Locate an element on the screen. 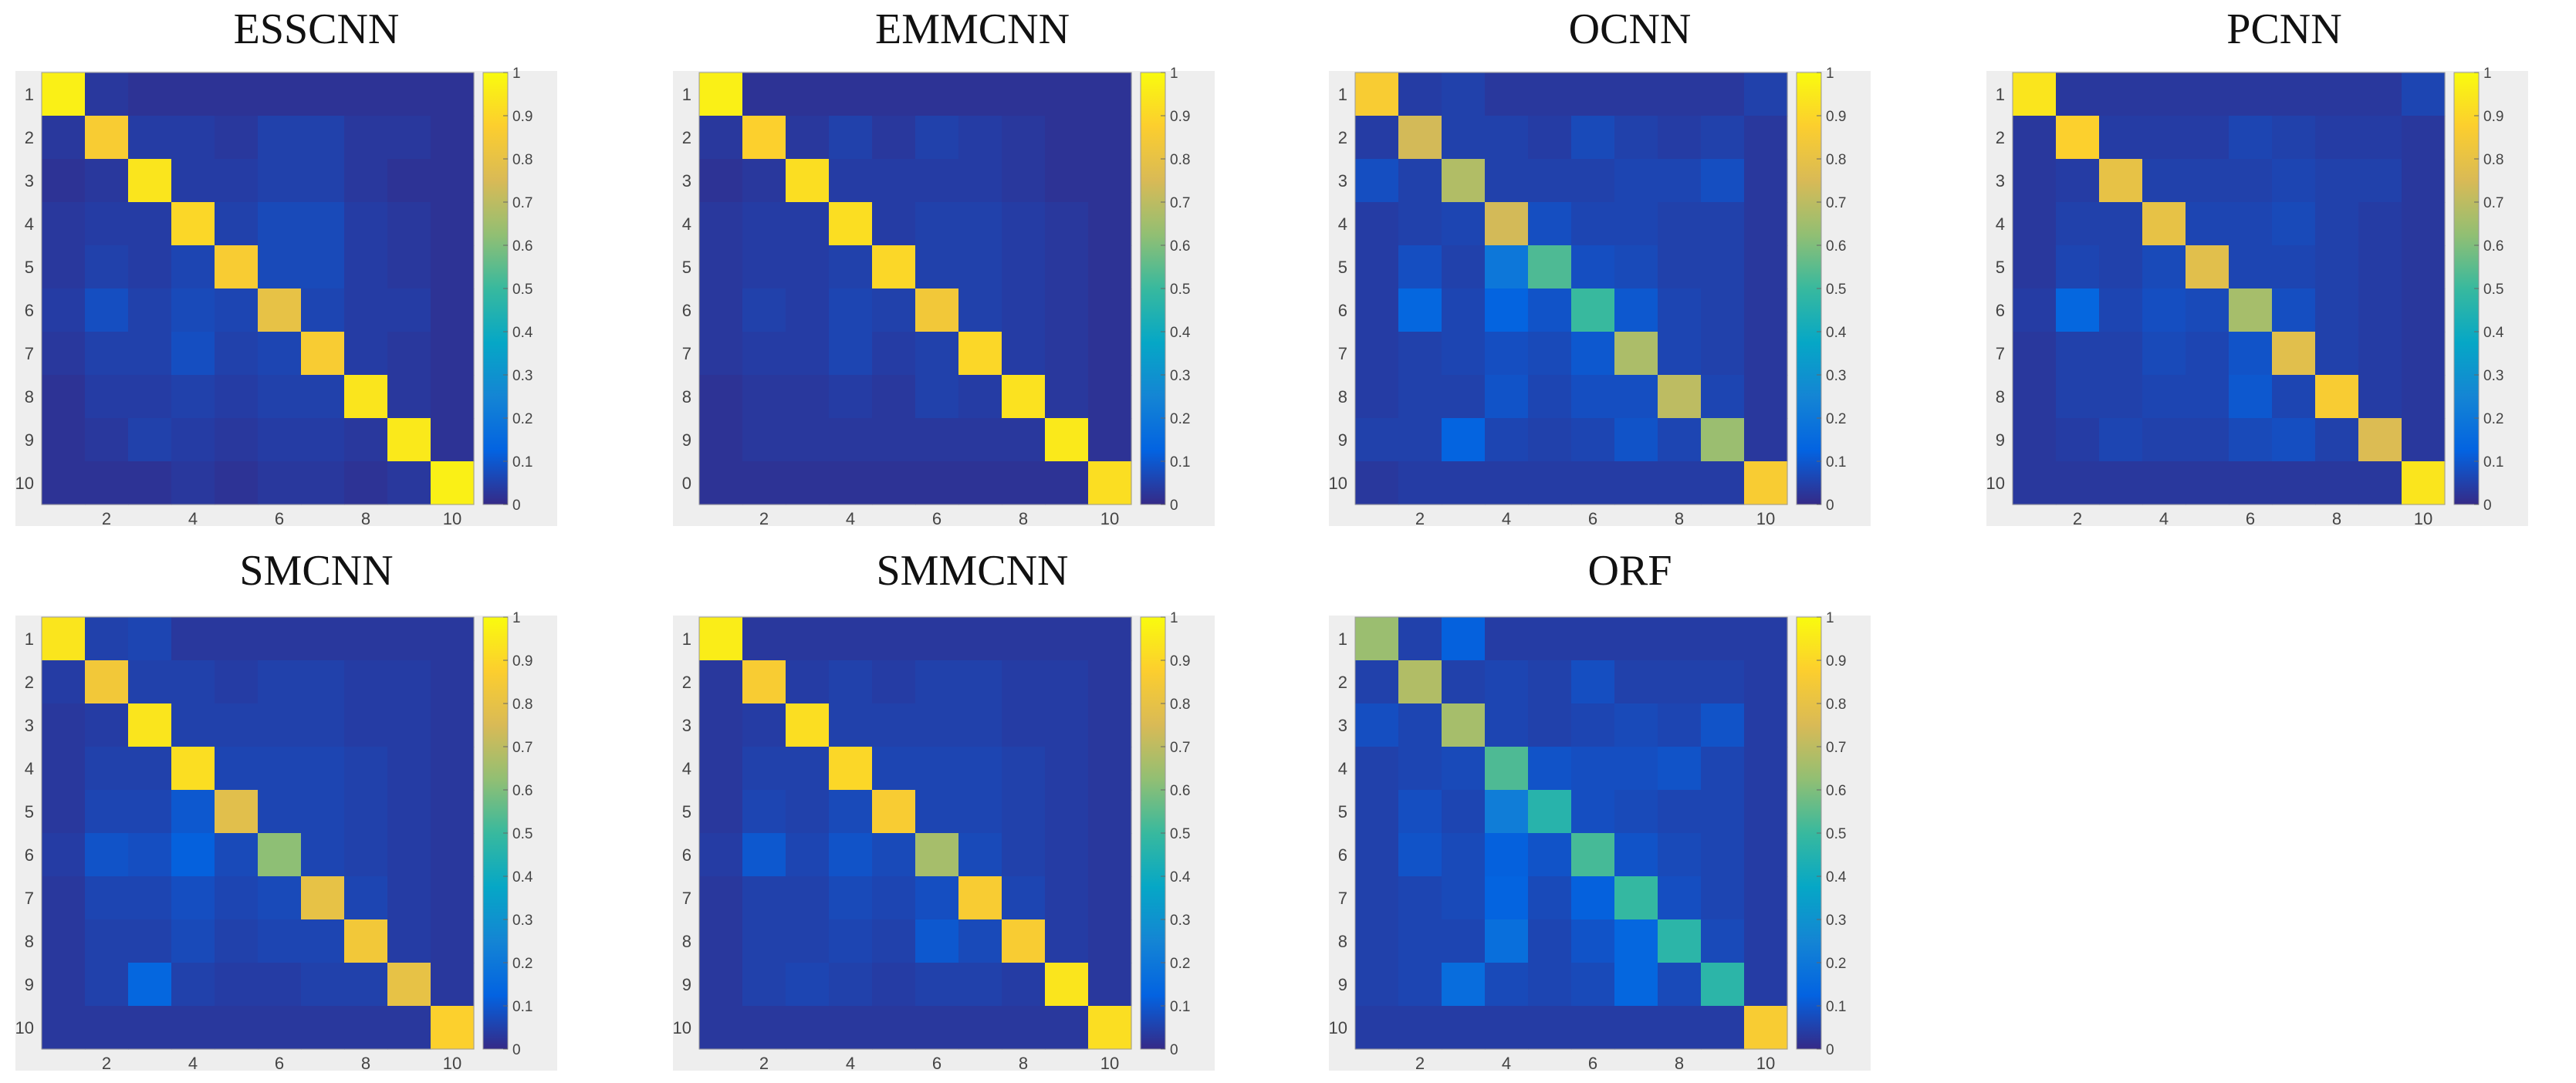  y-tick-label: 1 is located at coordinates (29, 95).